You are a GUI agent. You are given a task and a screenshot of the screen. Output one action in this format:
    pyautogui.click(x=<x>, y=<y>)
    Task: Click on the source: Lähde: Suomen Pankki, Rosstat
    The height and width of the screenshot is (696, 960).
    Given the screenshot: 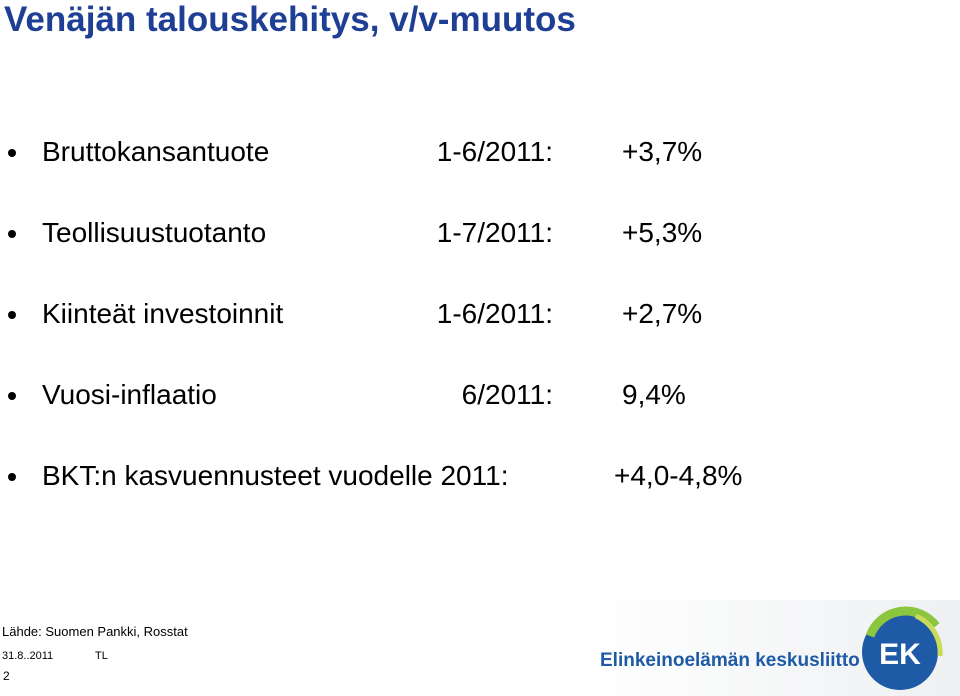 What is the action you would take?
    pyautogui.click(x=95, y=631)
    